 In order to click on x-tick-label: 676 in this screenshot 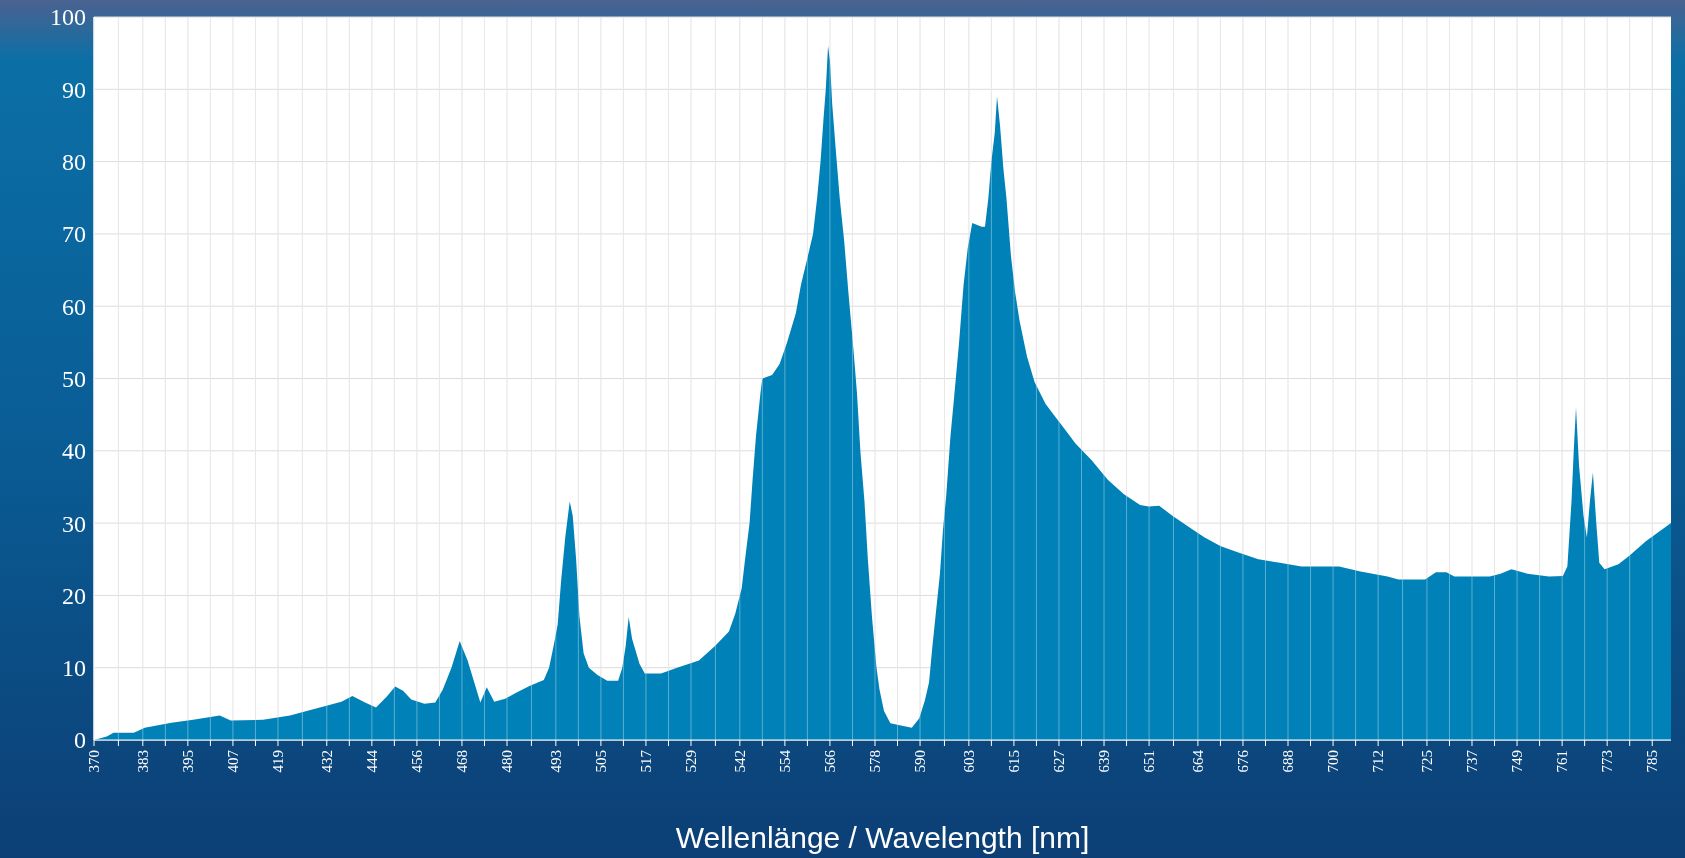, I will do `click(1243, 761)`.